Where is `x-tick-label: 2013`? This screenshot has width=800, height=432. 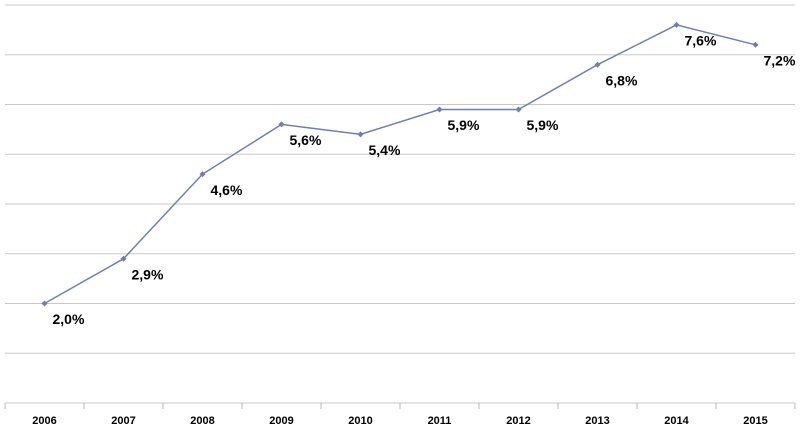
x-tick-label: 2013 is located at coordinates (597, 421).